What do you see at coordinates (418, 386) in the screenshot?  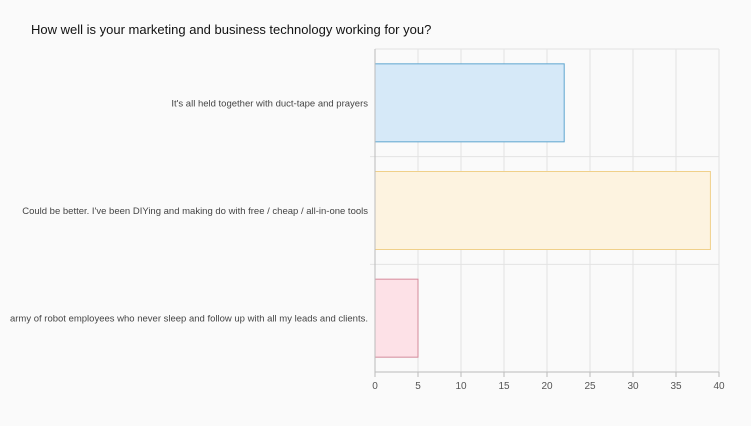 I see `x-tick-label-1: 5` at bounding box center [418, 386].